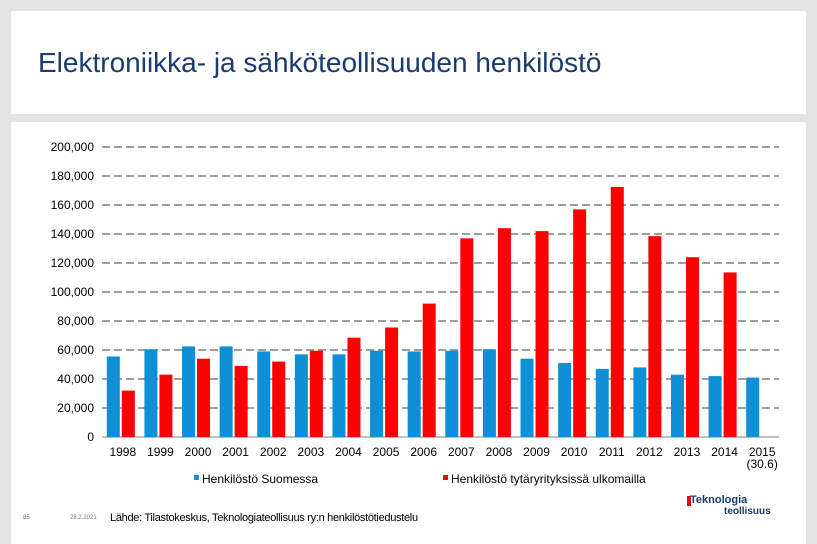 Image resolution: width=817 pixels, height=544 pixels. I want to click on x-tick-label: 2008, so click(499, 452).